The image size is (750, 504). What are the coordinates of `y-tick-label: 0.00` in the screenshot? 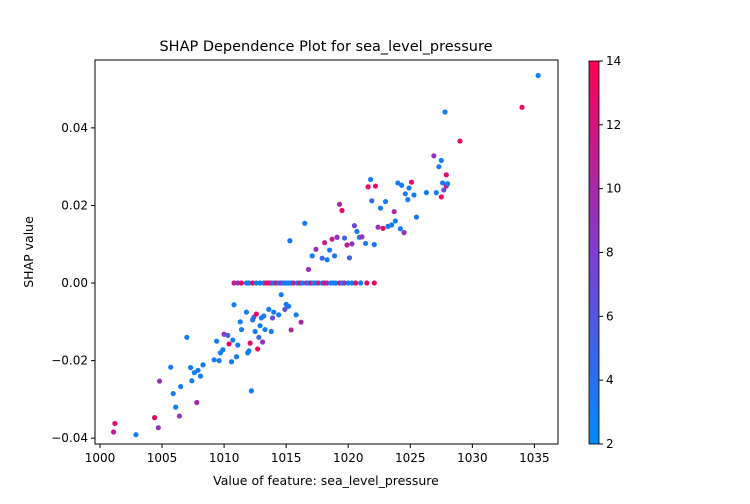 It's located at (74, 283).